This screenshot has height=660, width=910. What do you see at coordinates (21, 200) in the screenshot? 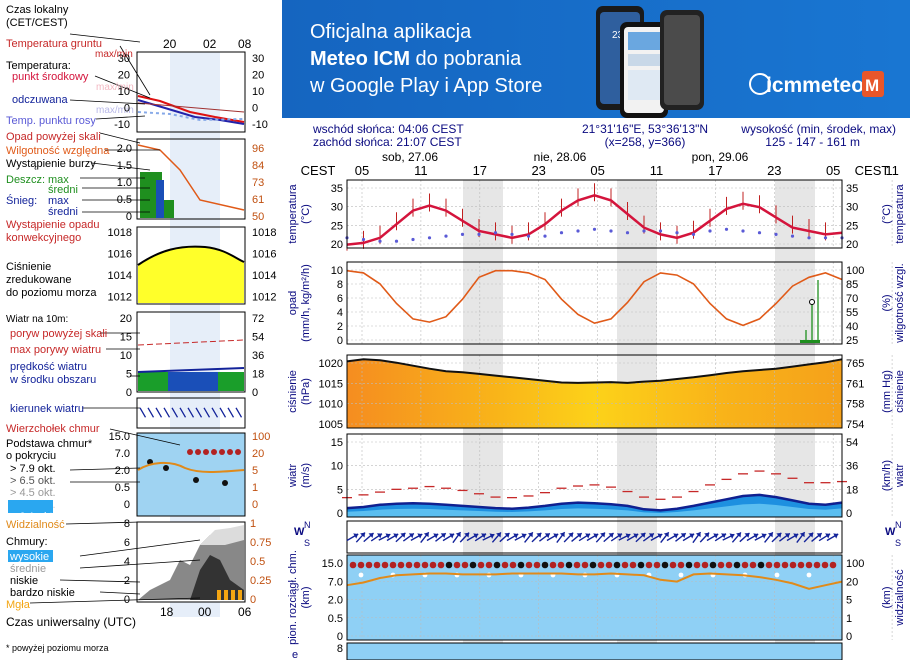
I see `legend-snow: Śnieg:` at bounding box center [21, 200].